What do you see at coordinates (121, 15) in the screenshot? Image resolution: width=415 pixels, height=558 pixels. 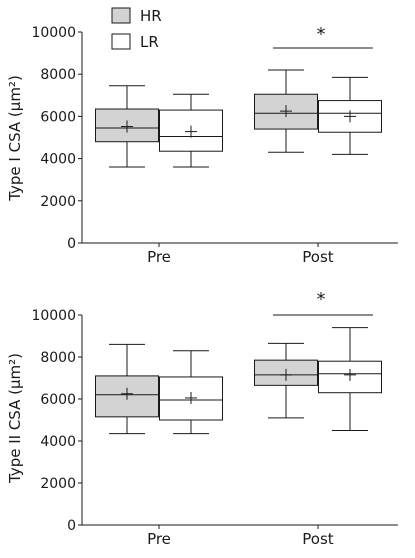 I see `legend-swatch-hr` at bounding box center [121, 15].